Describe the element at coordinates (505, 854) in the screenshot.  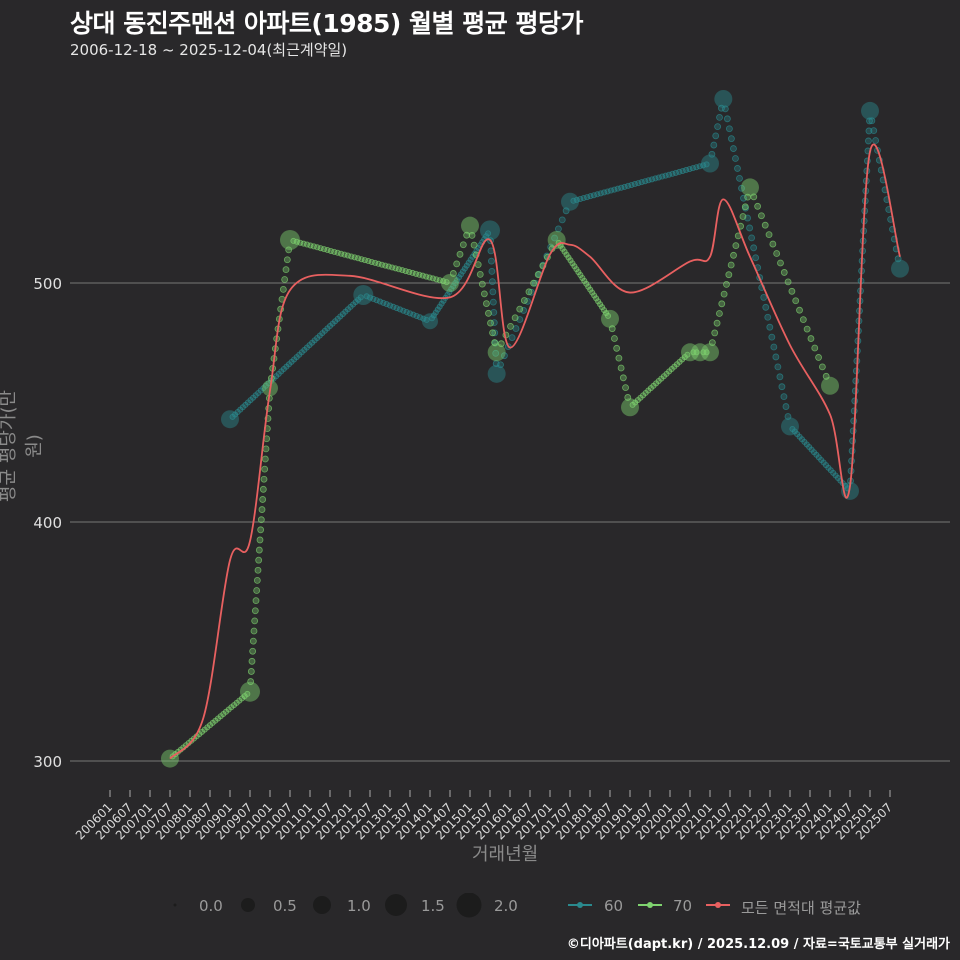
I see `x-axis-label: 거래년월` at that location.